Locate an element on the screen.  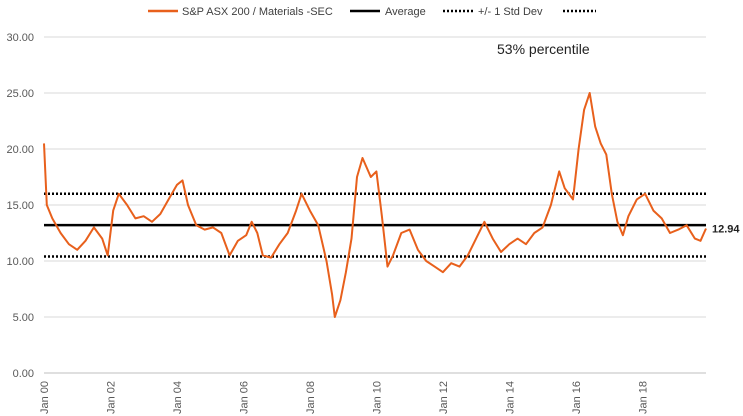
x-tick-label: Jan 12 is located at coordinates (444, 397).